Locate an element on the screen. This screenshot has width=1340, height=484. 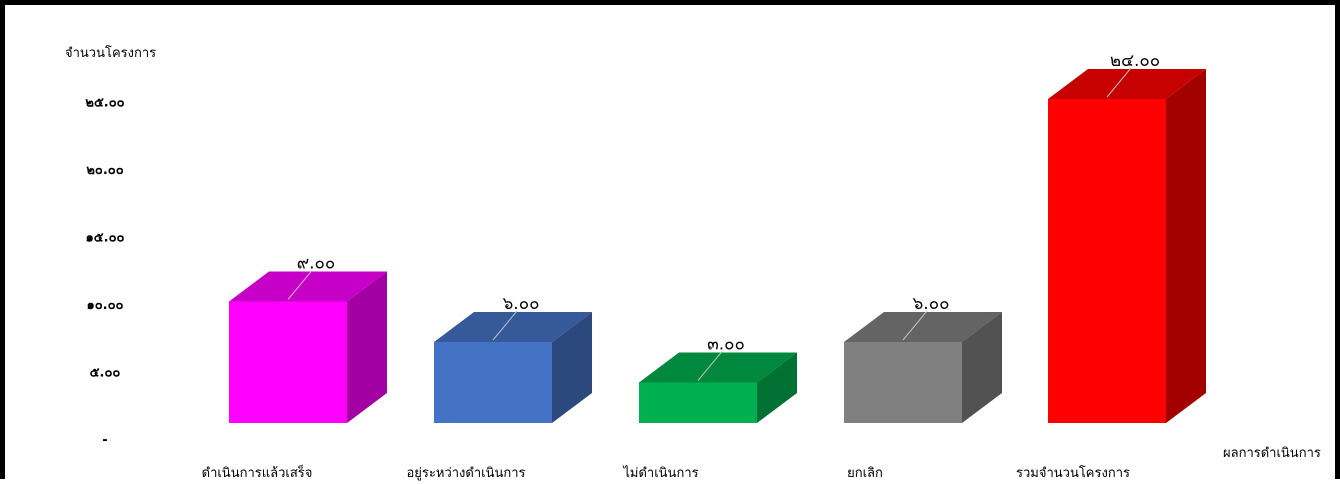
y-tick-label: - is located at coordinates (104, 440).